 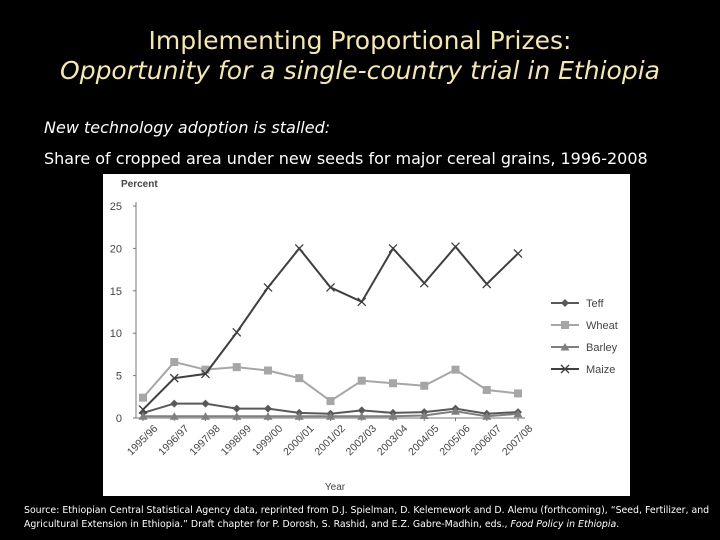 What do you see at coordinates (618, 524) in the screenshot?
I see `source-end: .` at bounding box center [618, 524].